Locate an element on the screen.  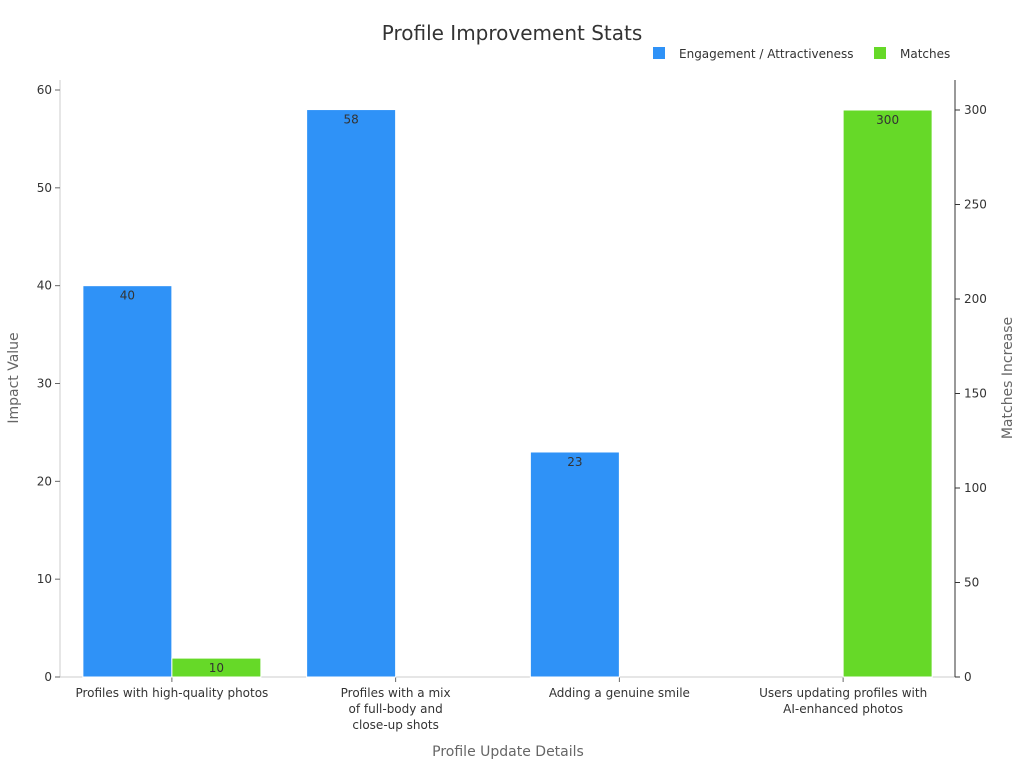
legend-item: Engagement / Attractiveness is located at coordinates (753, 54).